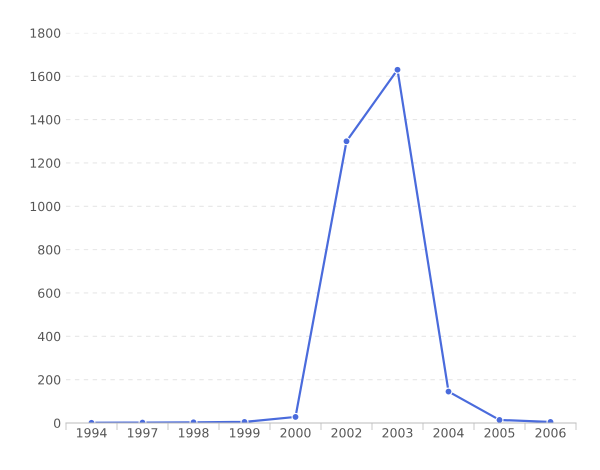 Image resolution: width=600 pixels, height=470 pixels. I want to click on x-tick-label: 2005, so click(499, 433).